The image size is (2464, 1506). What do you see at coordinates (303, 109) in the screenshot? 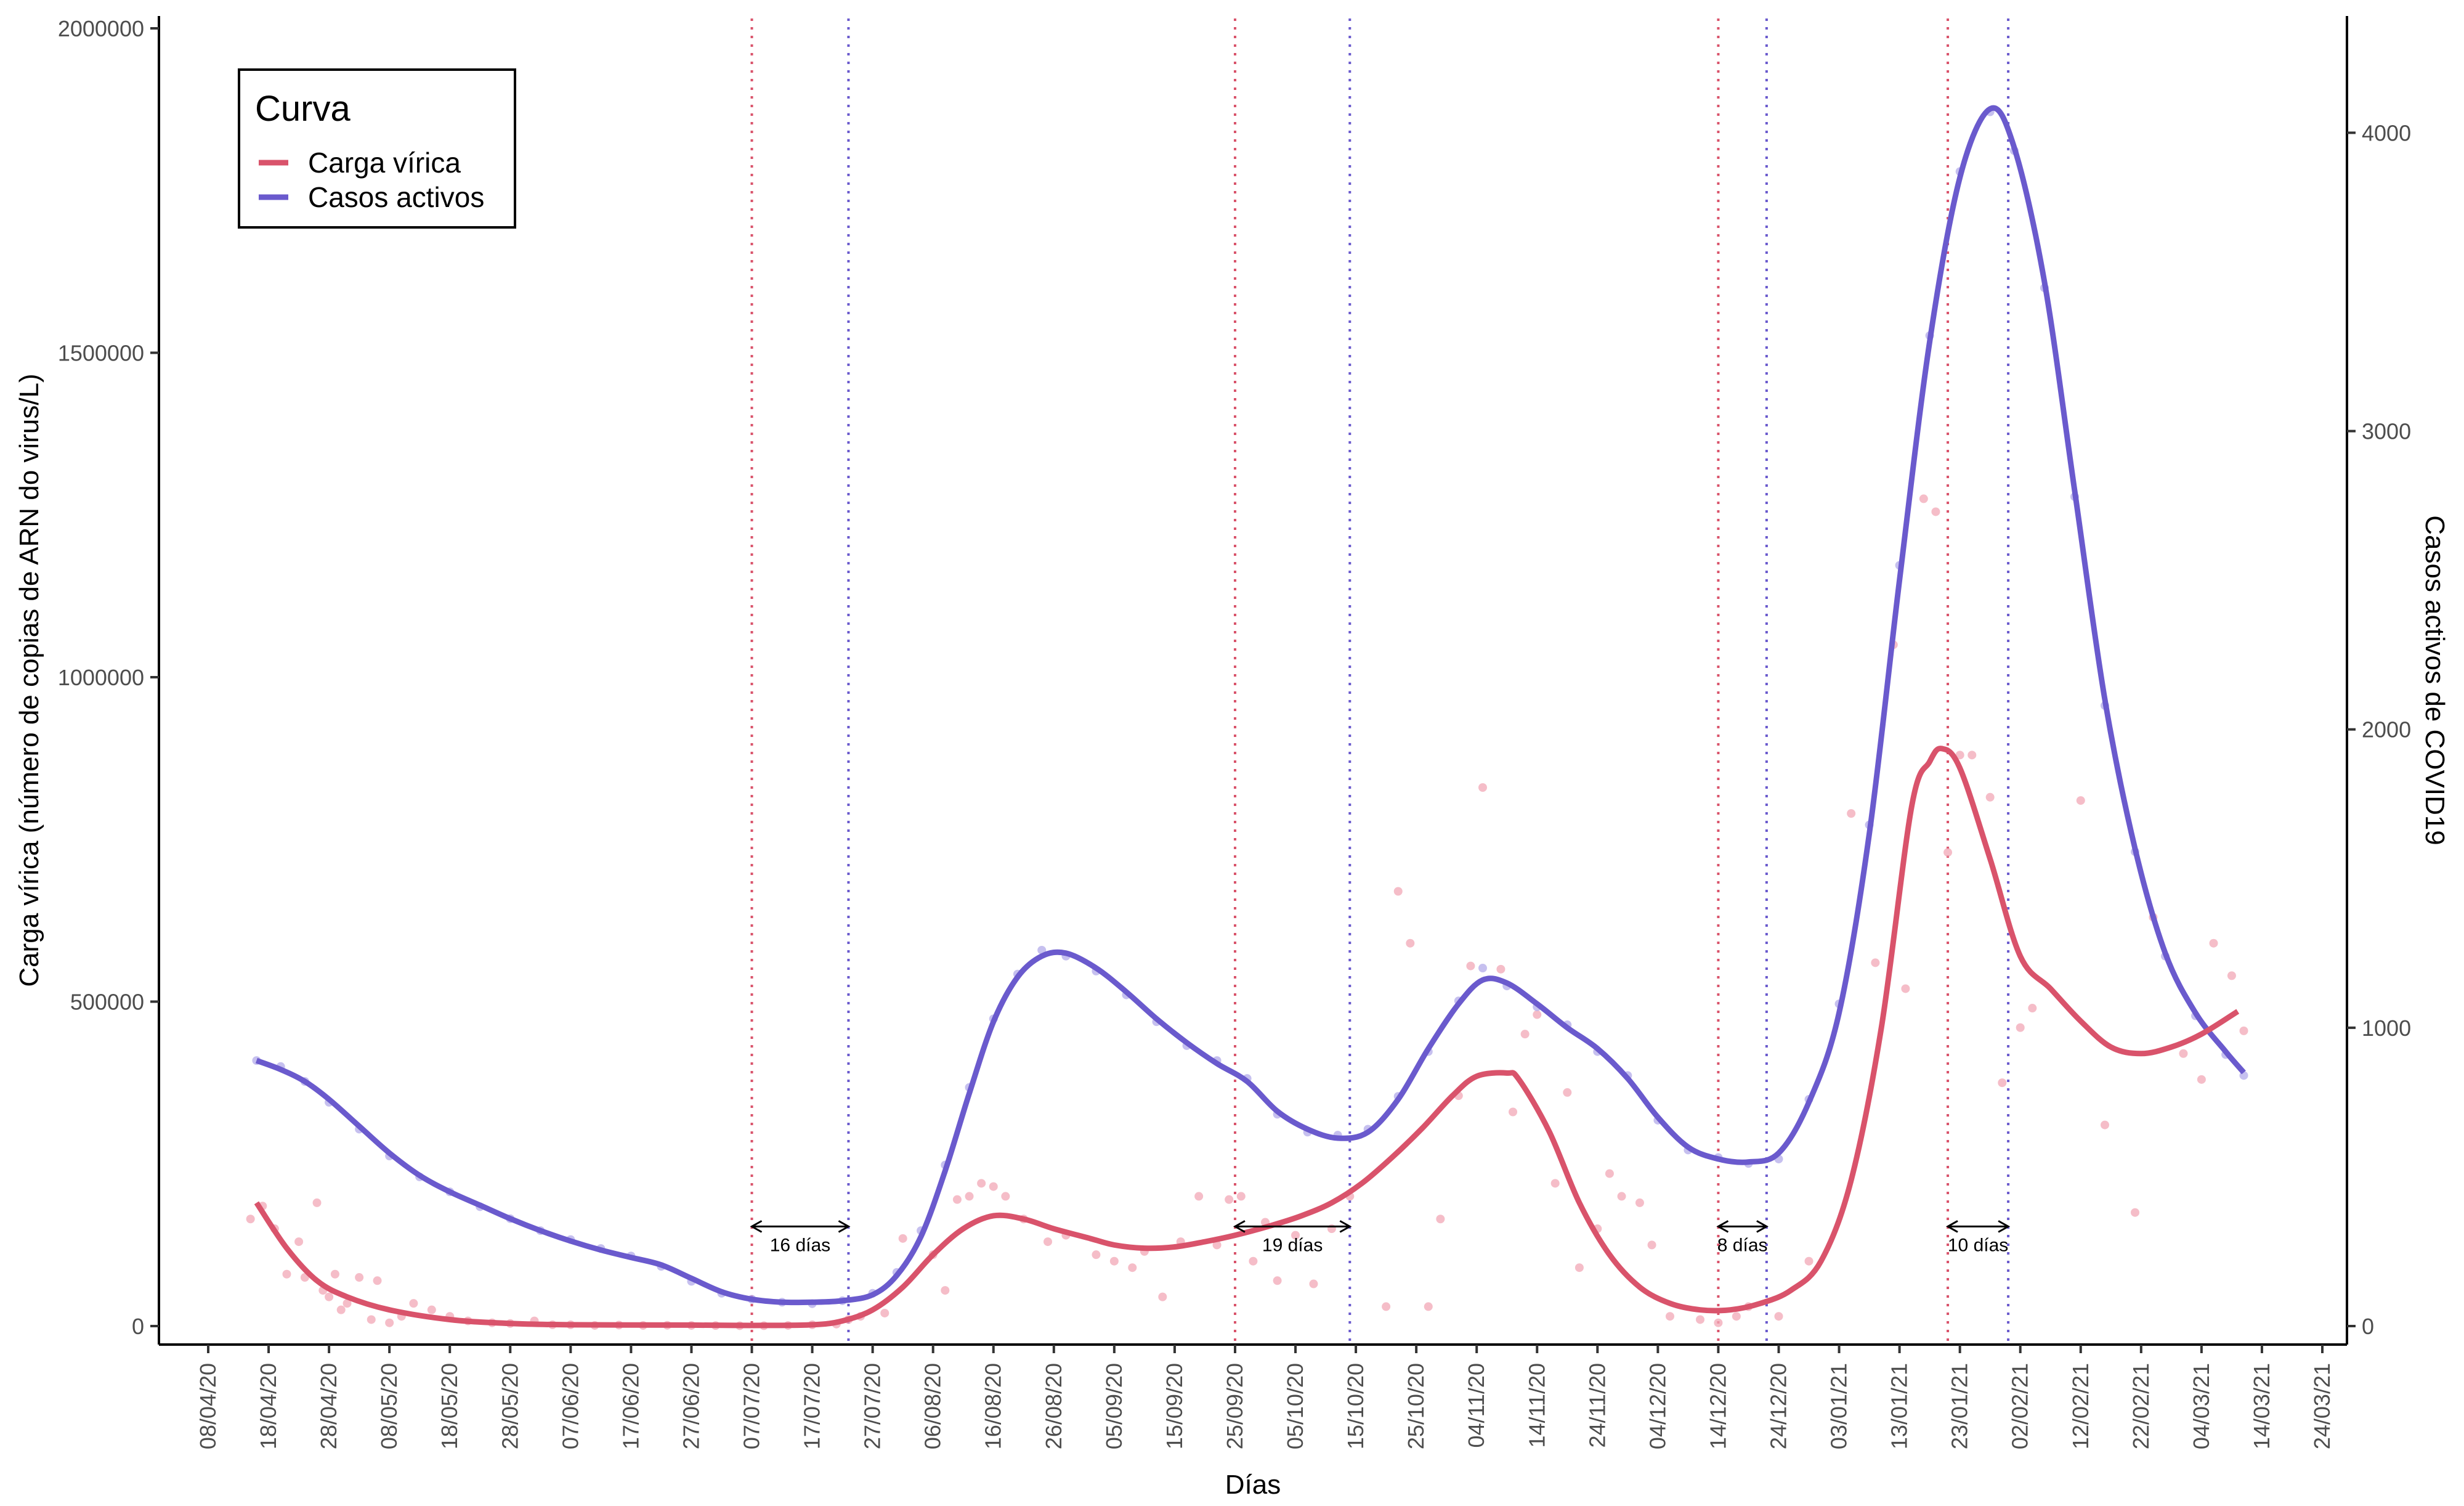
I see `legend-title: Curva` at bounding box center [303, 109].